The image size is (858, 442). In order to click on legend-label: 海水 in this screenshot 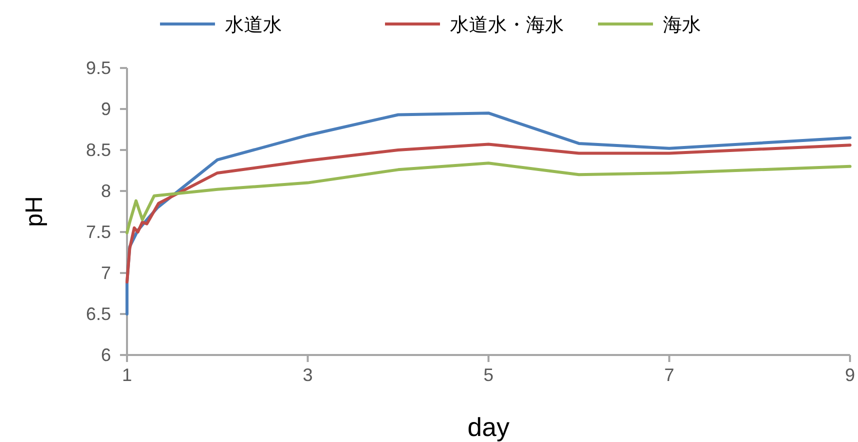, I will do `click(682, 25)`.